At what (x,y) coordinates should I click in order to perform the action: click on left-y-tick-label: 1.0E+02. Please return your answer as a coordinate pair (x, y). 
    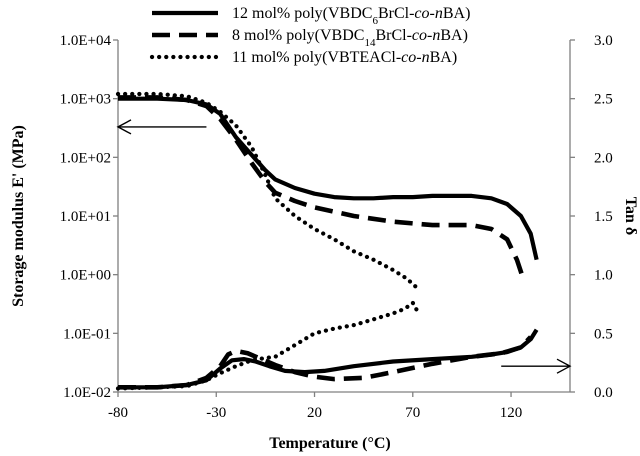
    Looking at the image, I should click on (85, 158).